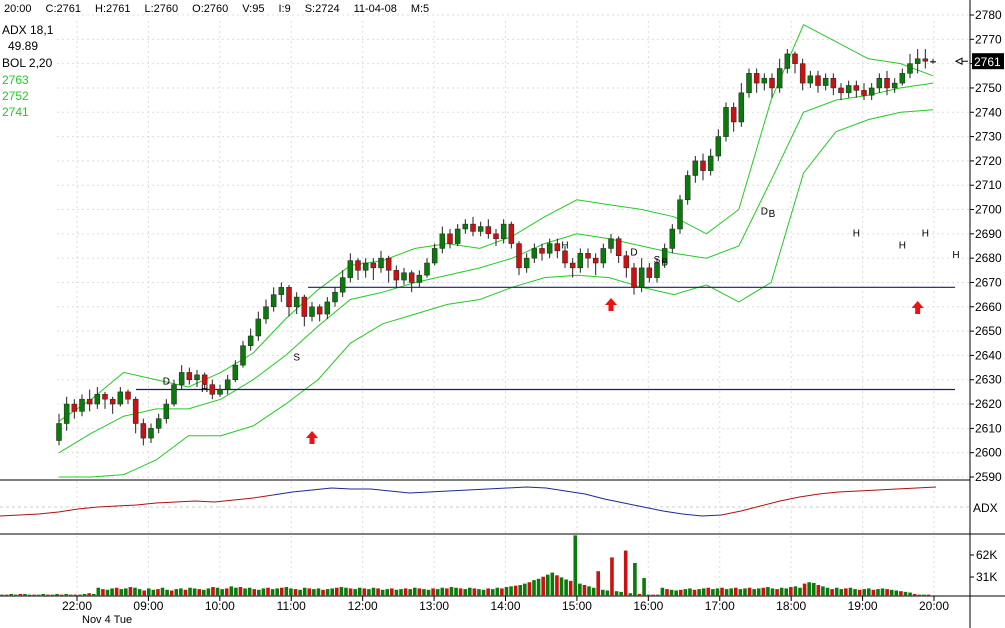 This screenshot has width=1005, height=628. Describe the element at coordinates (988, 39) in the screenshot. I see `price-tick-label: 2770` at that location.